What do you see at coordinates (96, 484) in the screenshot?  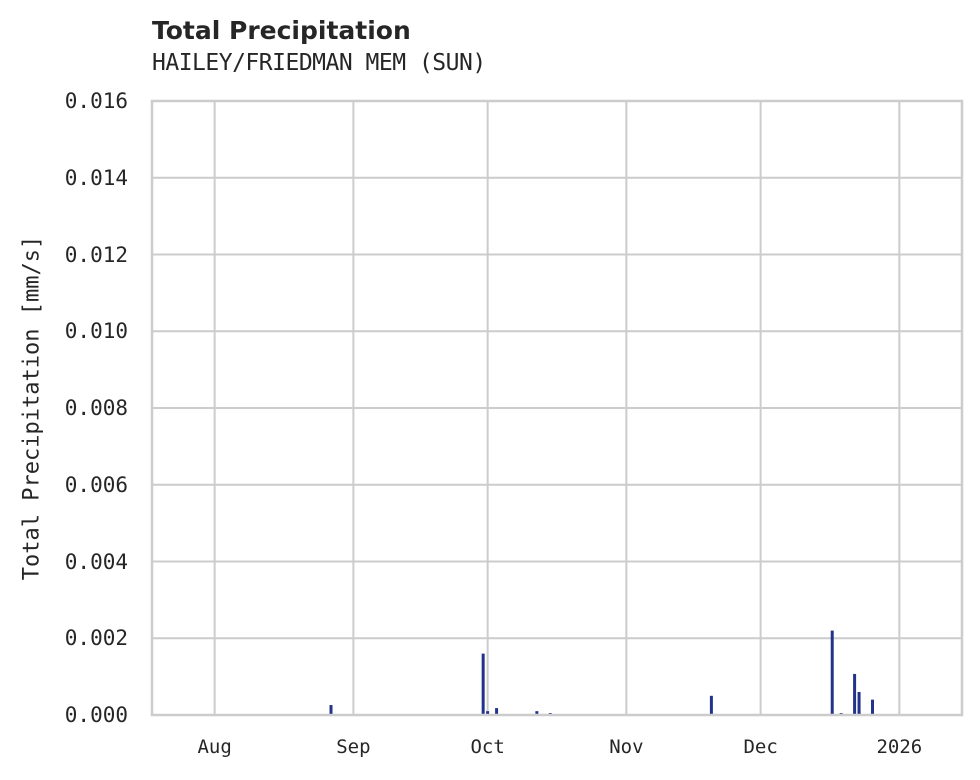 I see `y-tick-label: 0.006` at bounding box center [96, 484].